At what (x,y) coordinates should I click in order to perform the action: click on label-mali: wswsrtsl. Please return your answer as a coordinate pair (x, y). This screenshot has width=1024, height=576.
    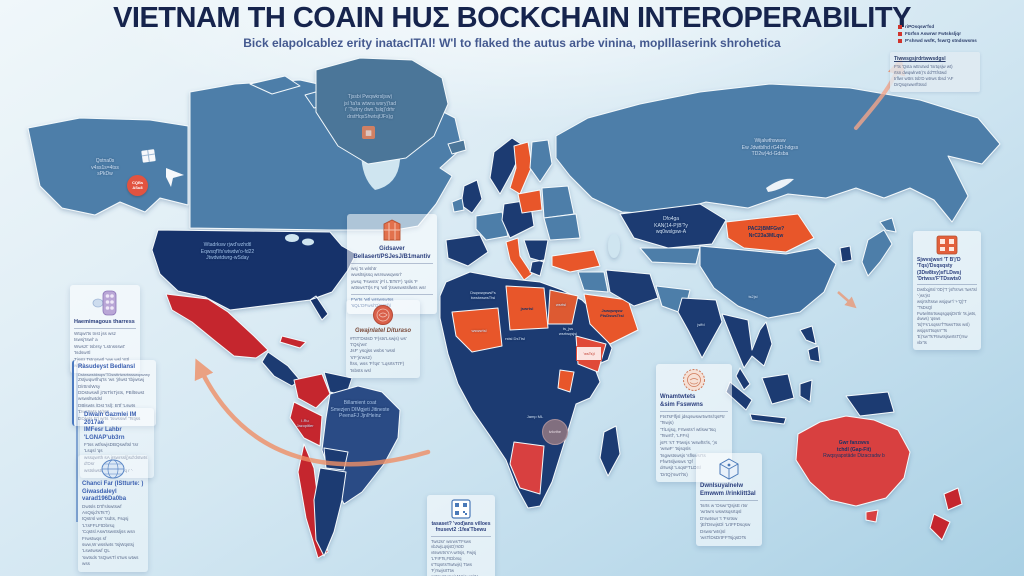
    Looking at the image, I should click on (479, 330).